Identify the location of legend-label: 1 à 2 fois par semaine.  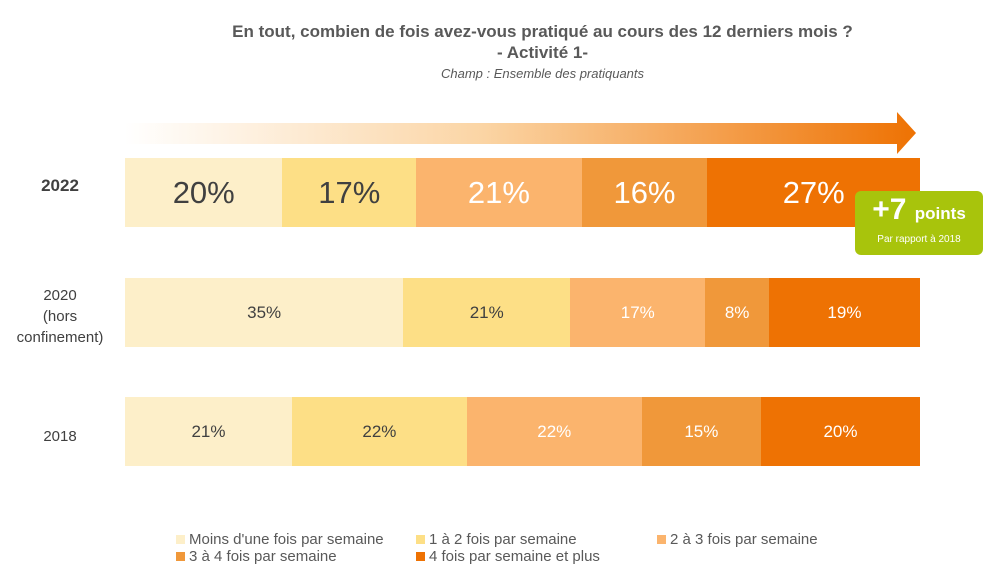
(503, 539).